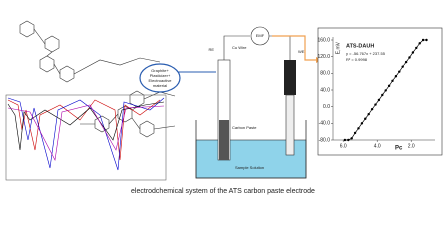 The image size is (446, 240). I want to click on meter-label: EMF, so click(260, 35).